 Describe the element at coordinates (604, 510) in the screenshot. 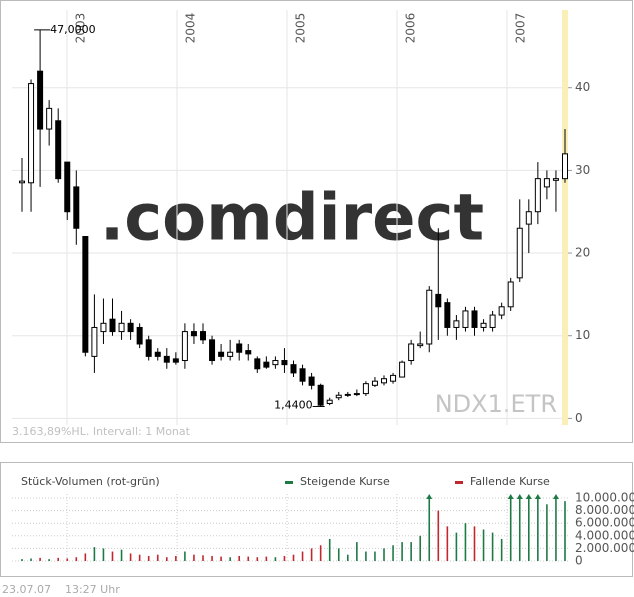

I see `y-tick-label: 8.000.000` at that location.